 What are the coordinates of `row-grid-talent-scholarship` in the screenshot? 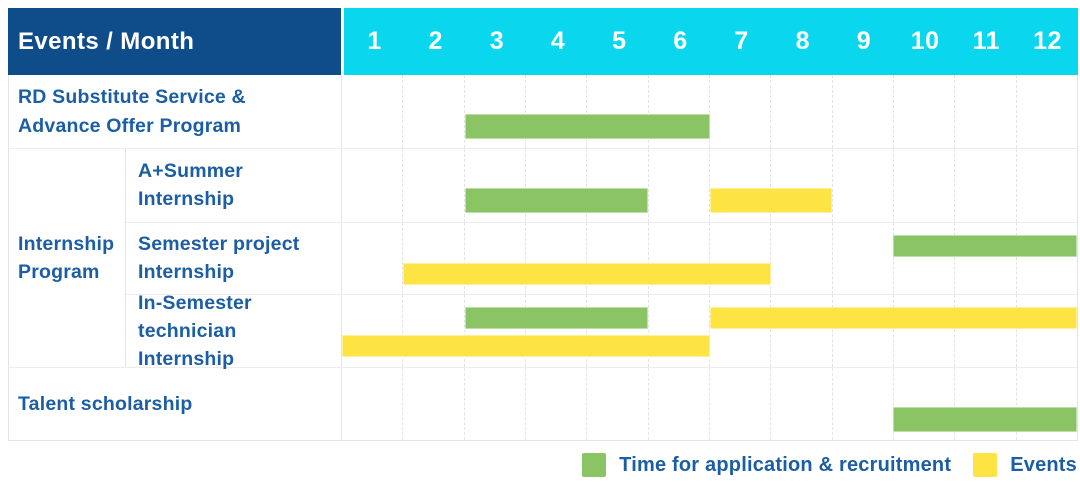 It's located at (709, 404).